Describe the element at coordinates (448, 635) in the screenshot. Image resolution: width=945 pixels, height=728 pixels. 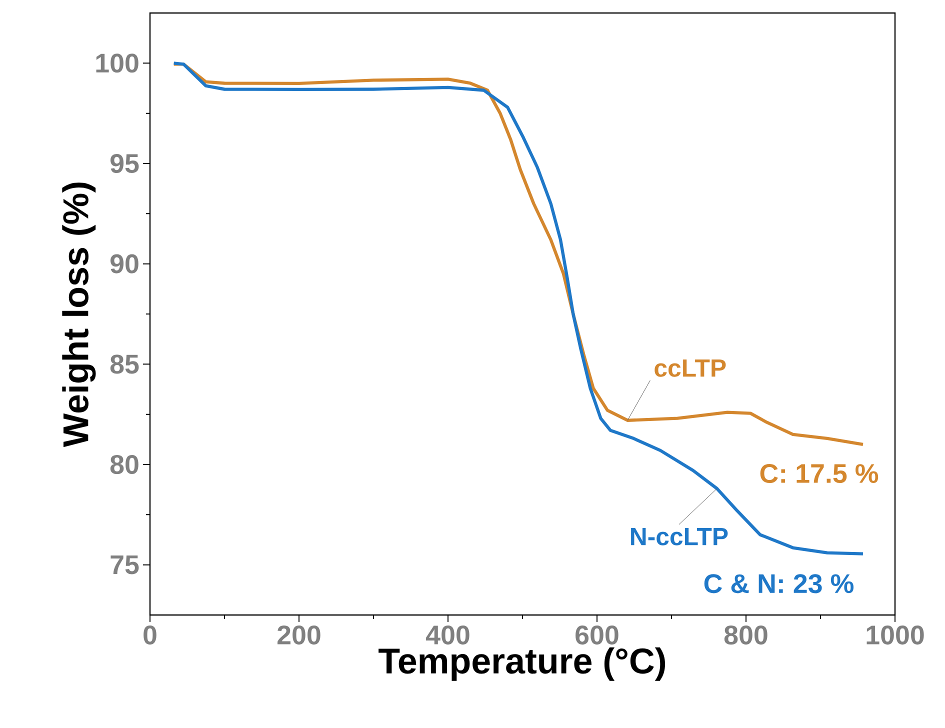
I see `x-tick-label: 400` at that location.